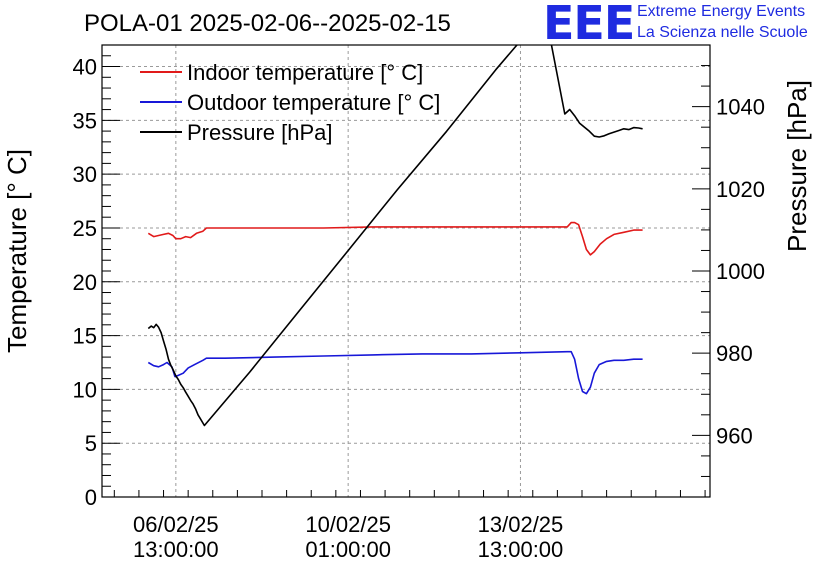 The image size is (836, 572). Describe the element at coordinates (305, 72) in the screenshot. I see `legend-label: Indoor temperature [° C]` at that location.